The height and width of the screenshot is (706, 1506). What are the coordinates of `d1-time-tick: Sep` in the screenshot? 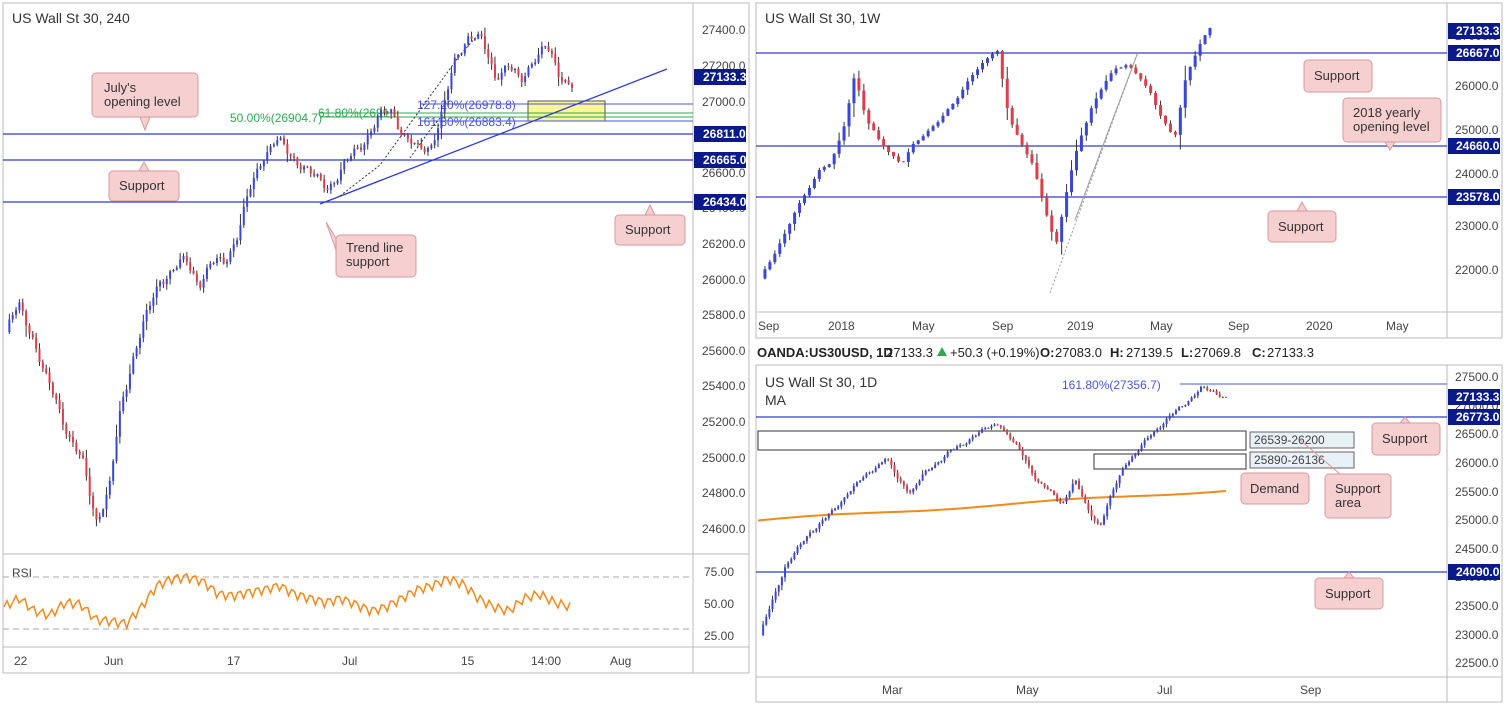 It's located at (1311, 690).